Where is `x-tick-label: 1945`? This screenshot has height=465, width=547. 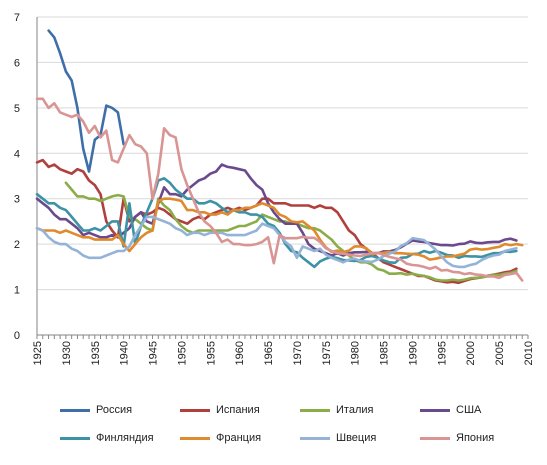 x-tick-label: 1945 is located at coordinates (154, 353).